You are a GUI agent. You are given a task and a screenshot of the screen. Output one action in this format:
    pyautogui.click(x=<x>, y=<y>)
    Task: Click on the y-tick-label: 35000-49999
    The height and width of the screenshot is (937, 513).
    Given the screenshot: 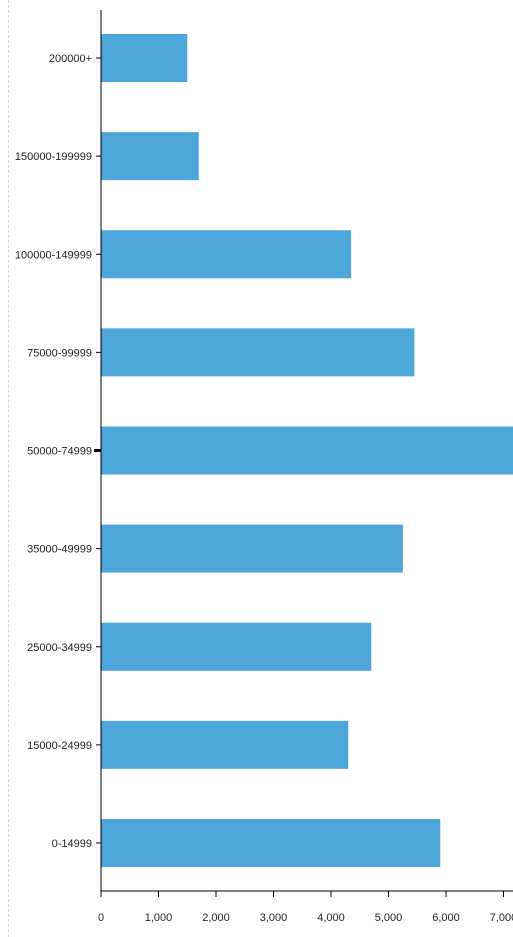 What is the action you would take?
    pyautogui.click(x=59, y=550)
    